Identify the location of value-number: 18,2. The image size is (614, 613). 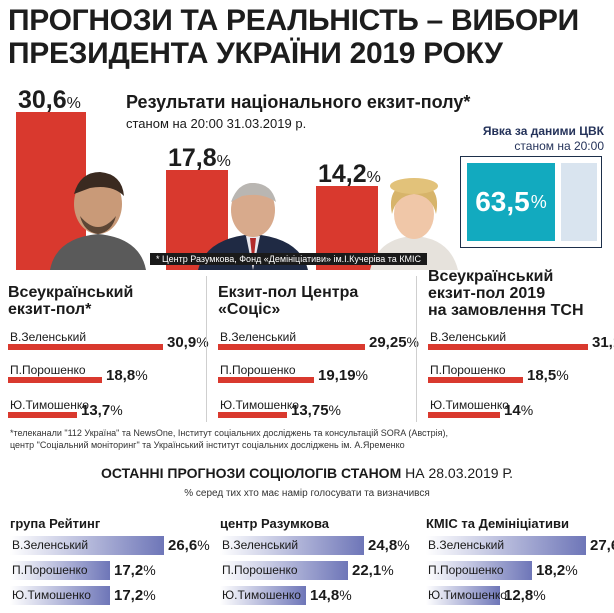
(551, 570).